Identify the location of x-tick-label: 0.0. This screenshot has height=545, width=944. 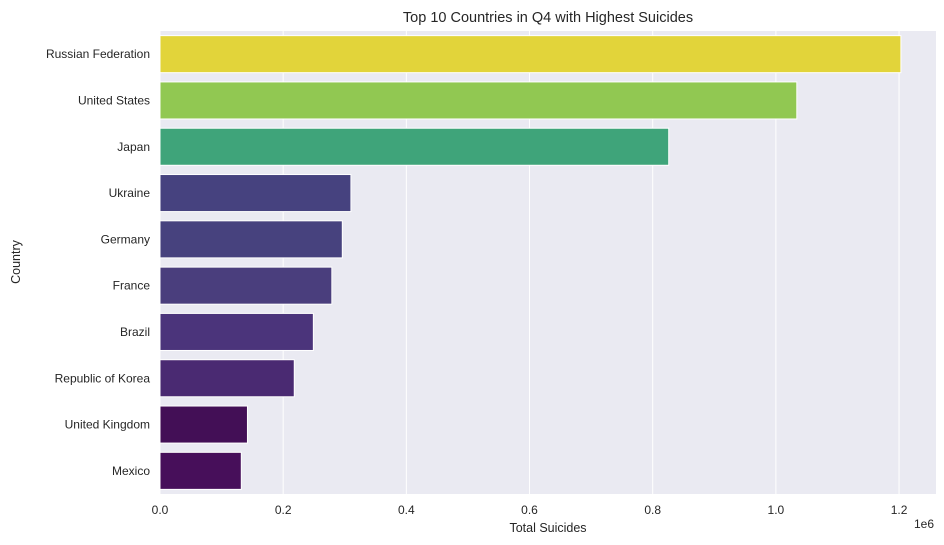
(160, 510).